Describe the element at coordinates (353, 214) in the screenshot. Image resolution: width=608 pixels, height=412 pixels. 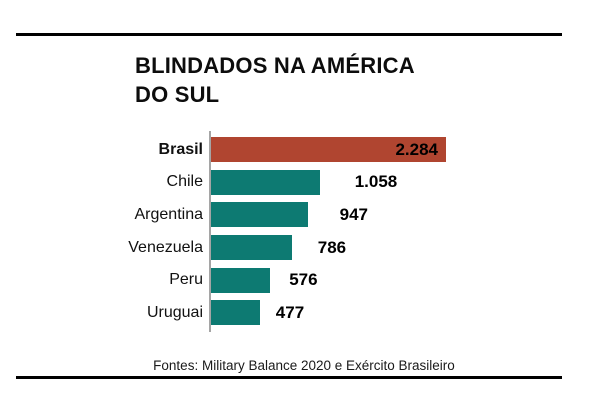
I see `value-label: 947` at that location.